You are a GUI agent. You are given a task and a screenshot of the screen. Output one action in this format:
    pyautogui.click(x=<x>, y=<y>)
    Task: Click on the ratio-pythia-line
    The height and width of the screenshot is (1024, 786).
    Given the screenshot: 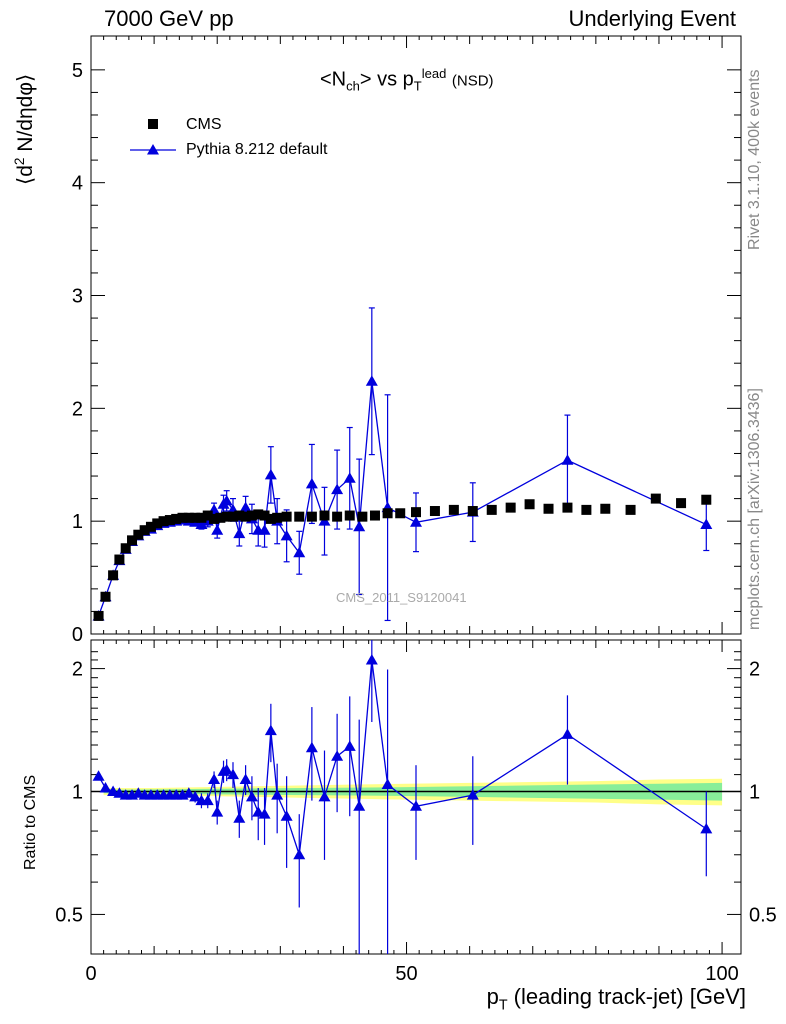 What is the action you would take?
    pyautogui.click(x=402, y=757)
    